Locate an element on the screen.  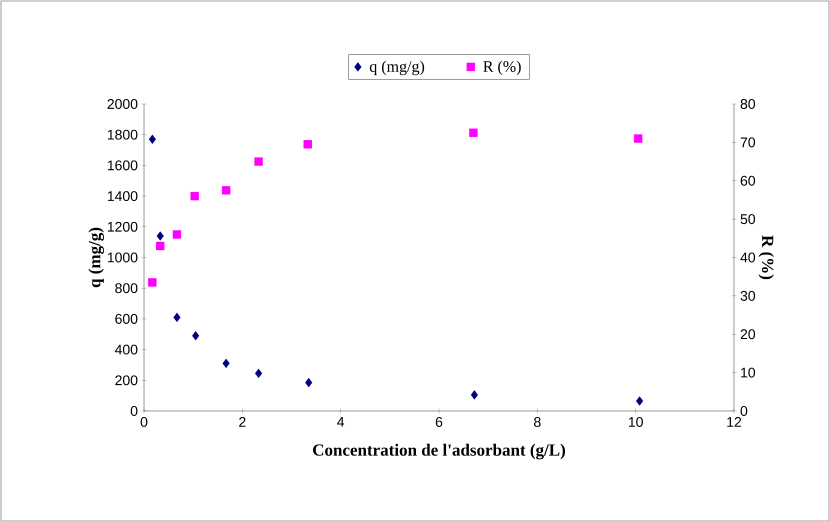
x-tick-label: 6 is located at coordinates (439, 422).